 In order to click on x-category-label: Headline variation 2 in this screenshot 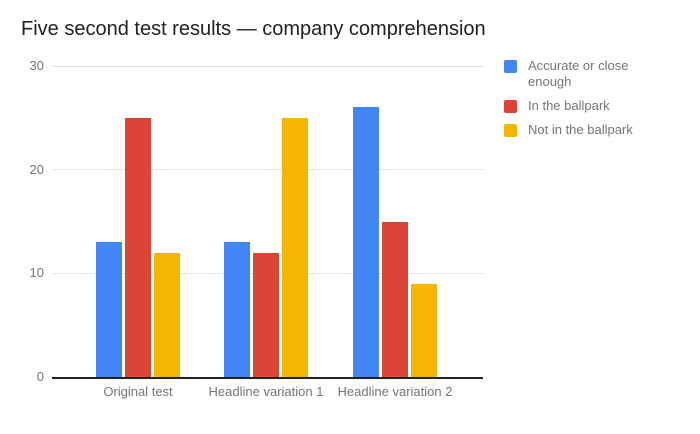, I will do `click(395, 391)`.